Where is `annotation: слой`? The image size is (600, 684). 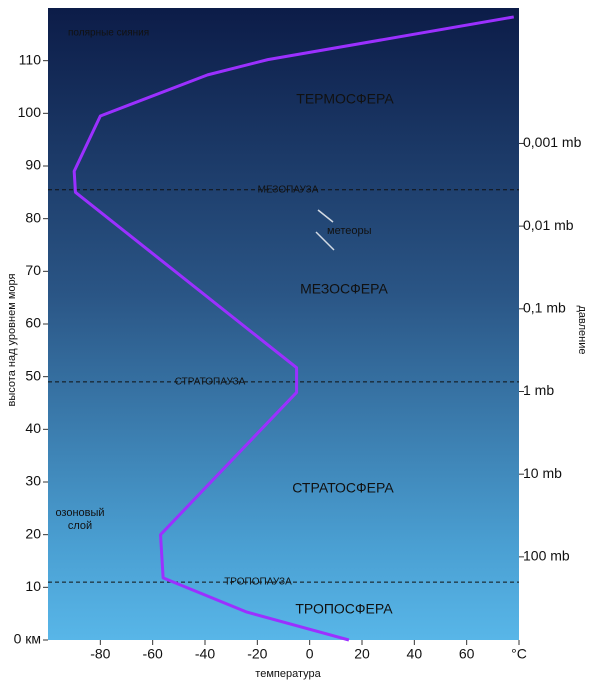
annotation: слой is located at coordinates (80, 526).